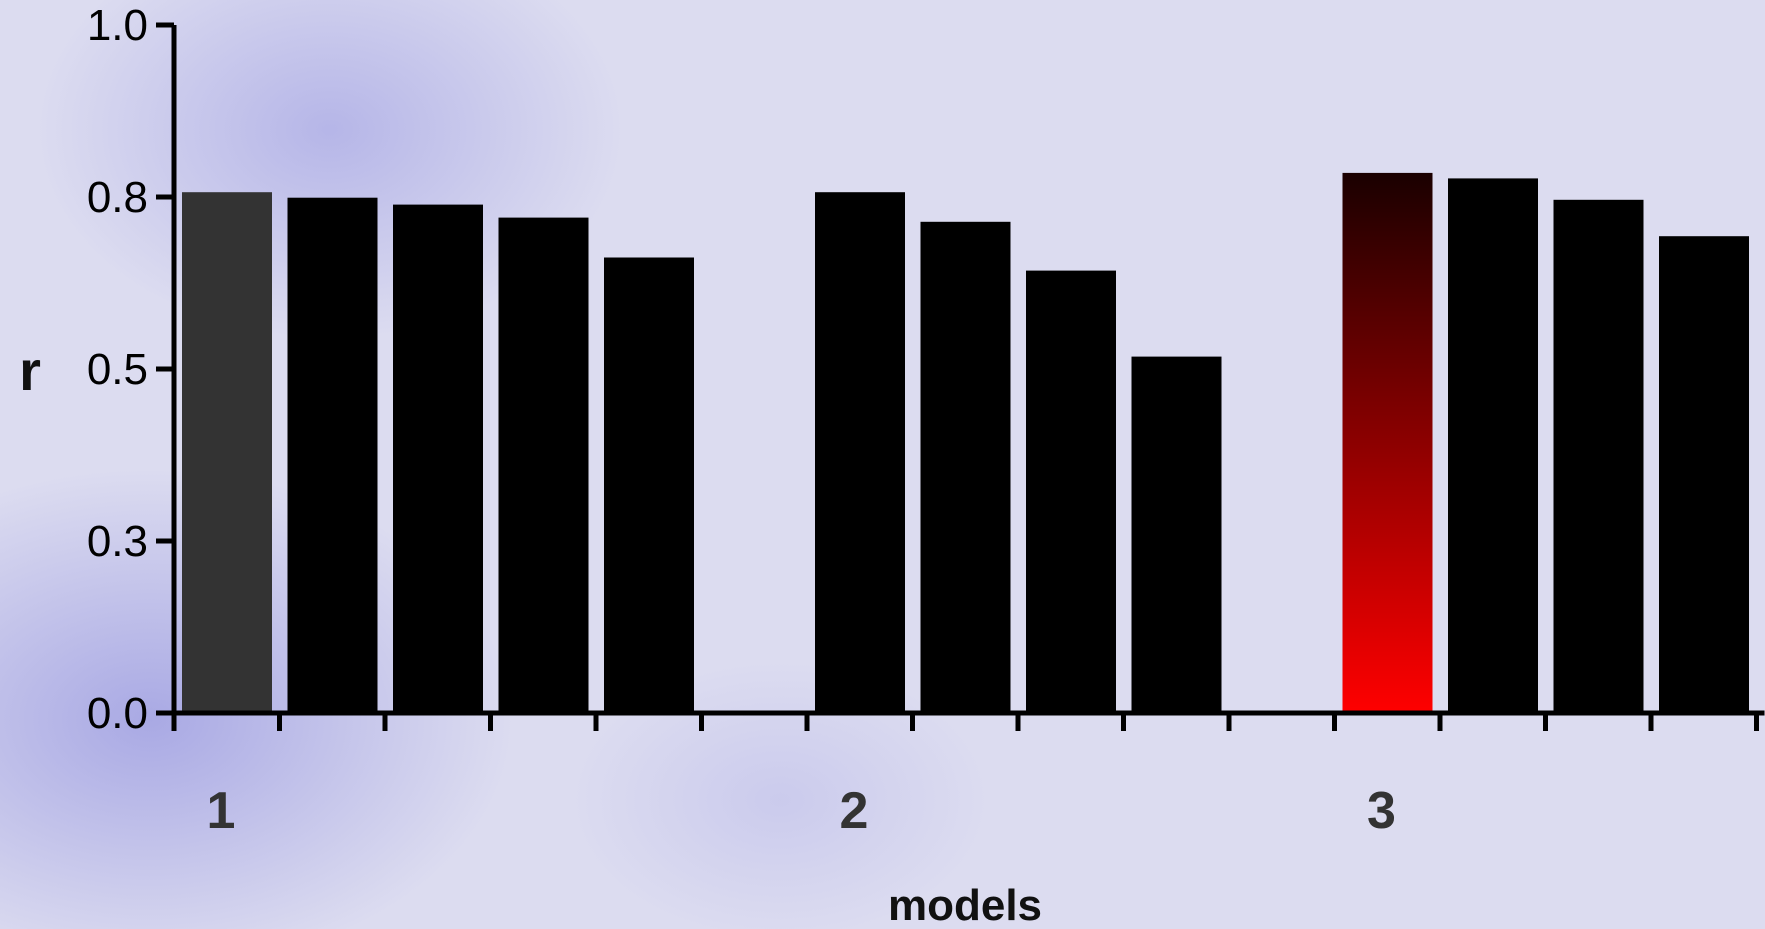 The image size is (1765, 929). What do you see at coordinates (221, 811) in the screenshot?
I see `group-label-1: 1` at bounding box center [221, 811].